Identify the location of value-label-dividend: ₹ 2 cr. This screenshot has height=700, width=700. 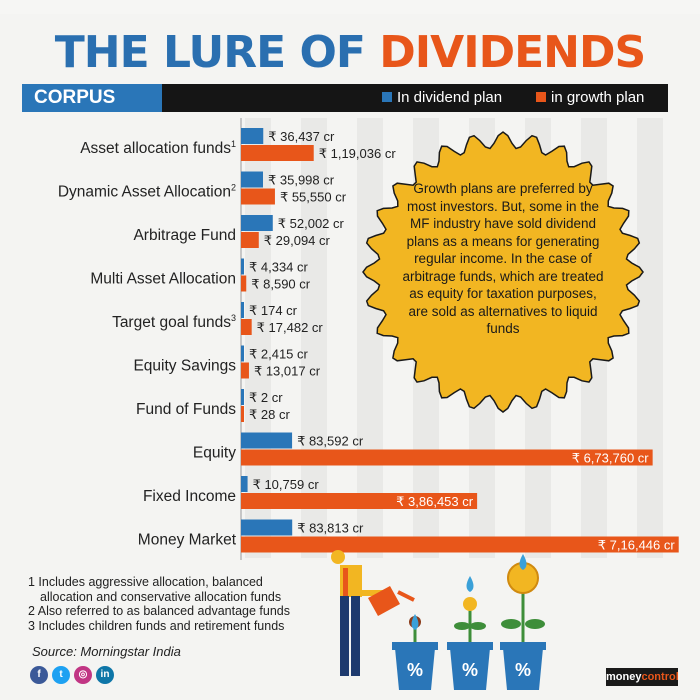
(266, 397).